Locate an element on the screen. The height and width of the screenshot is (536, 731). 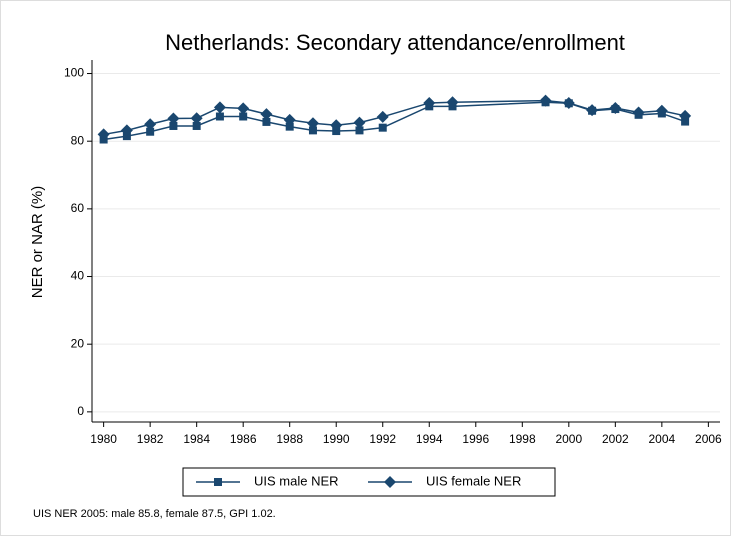
y-tick-label: 20 is located at coordinates (78, 343).